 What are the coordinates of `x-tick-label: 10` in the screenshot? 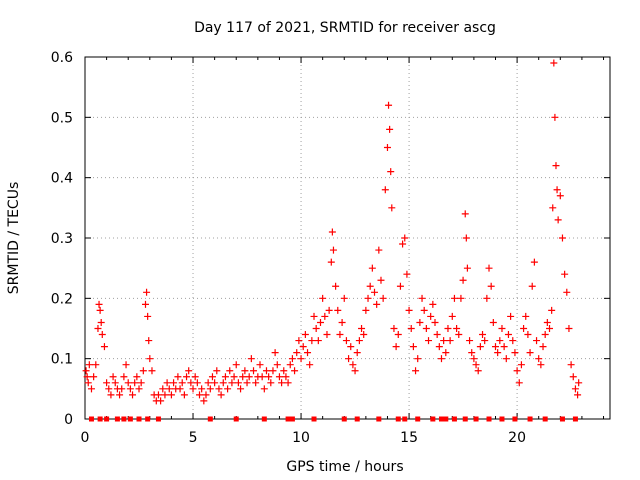 It's located at (301, 438).